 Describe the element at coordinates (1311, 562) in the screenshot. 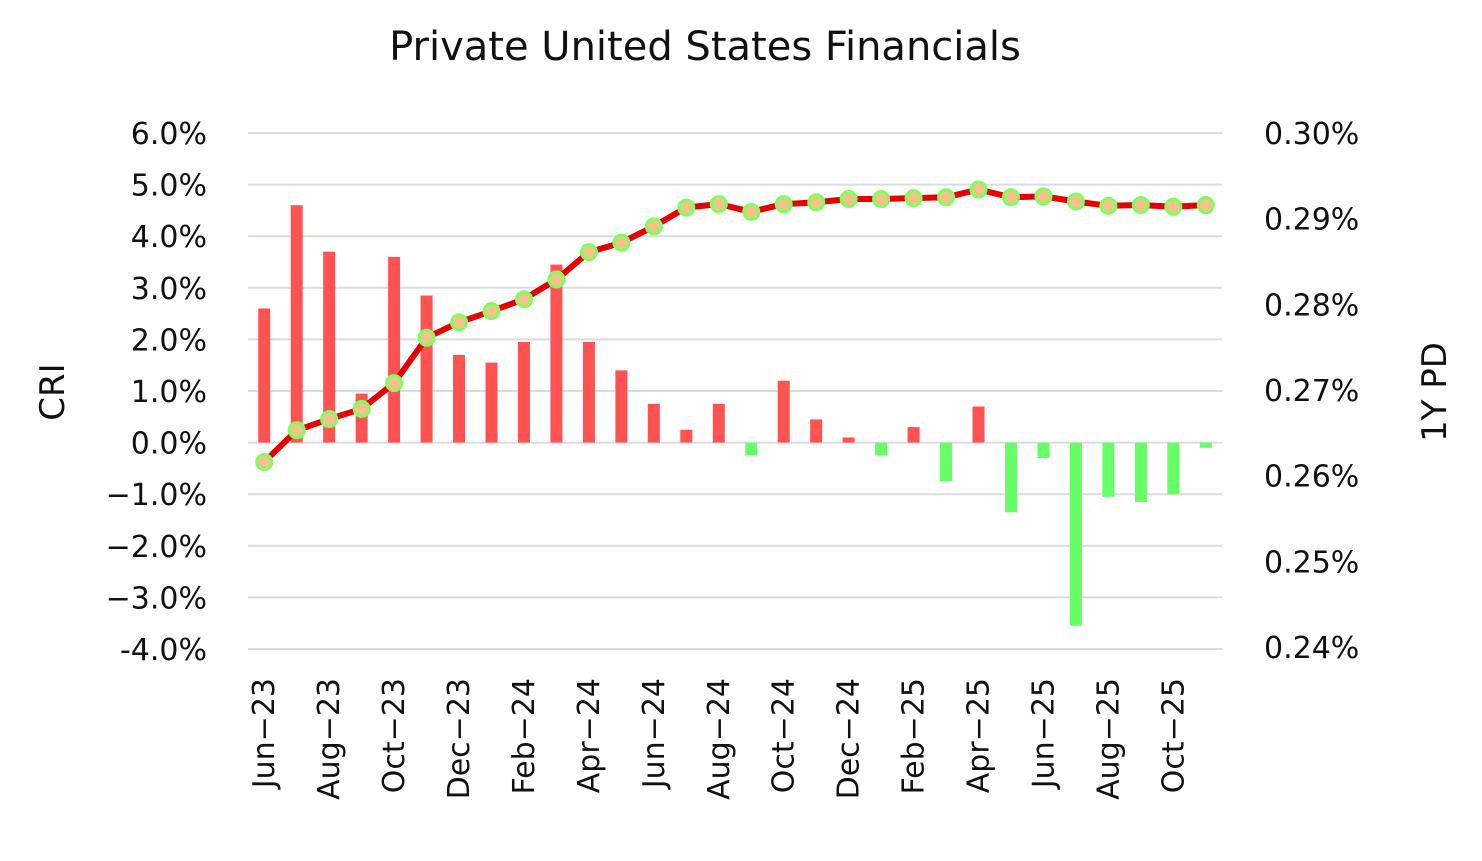

I see `right-tick-label: 0.25%` at that location.